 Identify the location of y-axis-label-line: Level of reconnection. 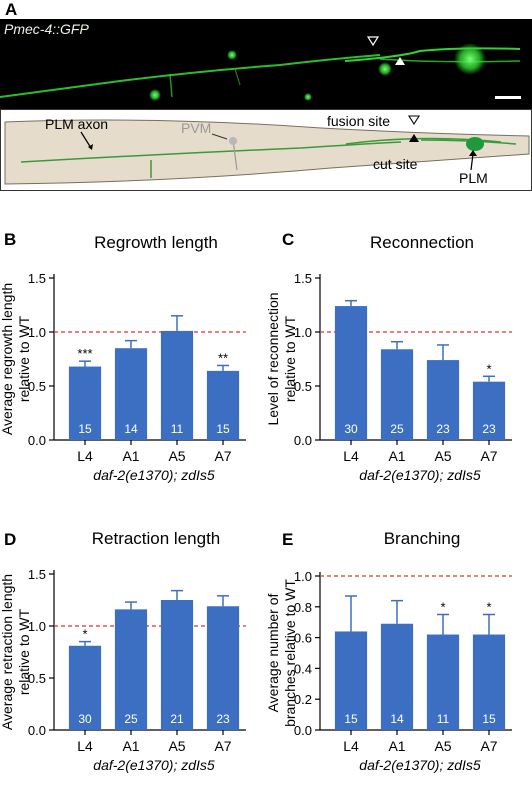
(273, 358).